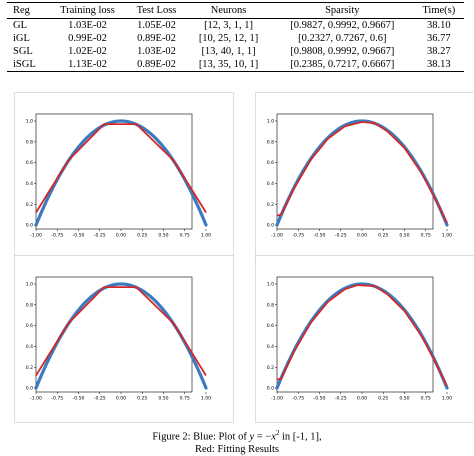 This screenshot has height=456, width=474. I want to click on cell-neurons: [12, 3, 1, 1], so click(228, 26).